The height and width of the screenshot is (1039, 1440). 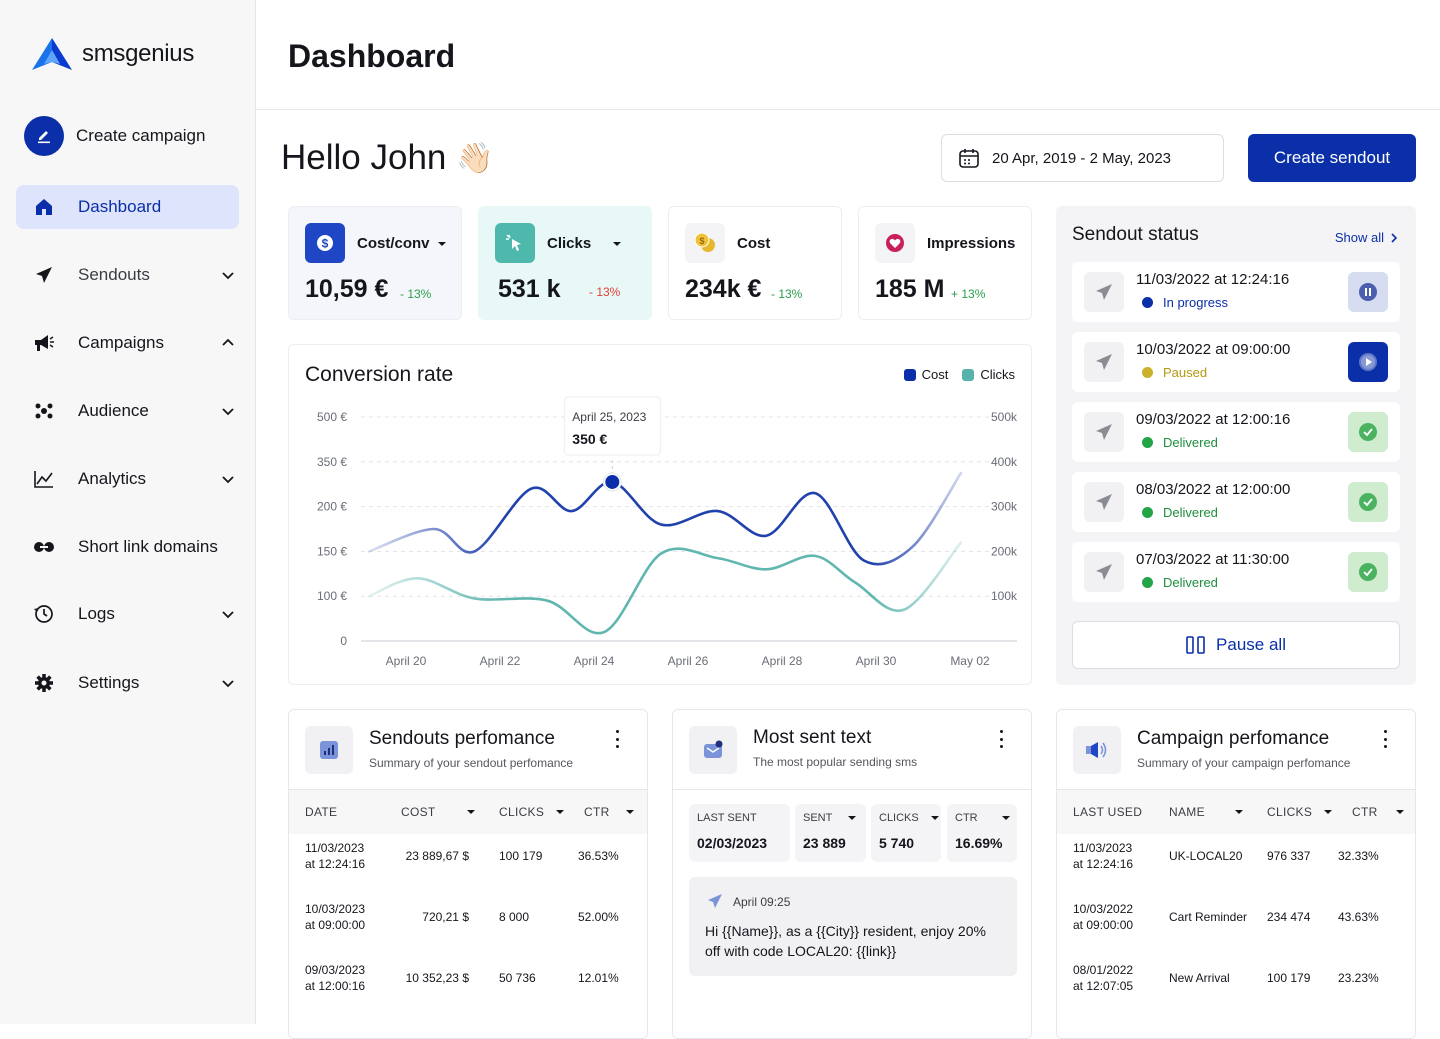 What do you see at coordinates (1082, 158) in the screenshot?
I see `date-range-picker: 20 Apr, 2019 - 2 May, 2023` at bounding box center [1082, 158].